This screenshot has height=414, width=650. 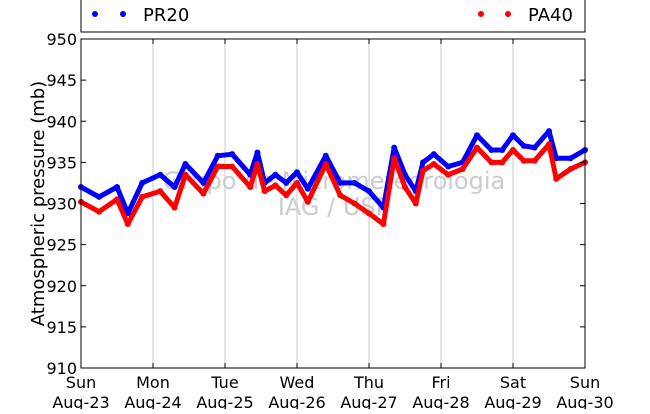 I want to click on x-tick-label-date: Aug-23, so click(x=80, y=401).